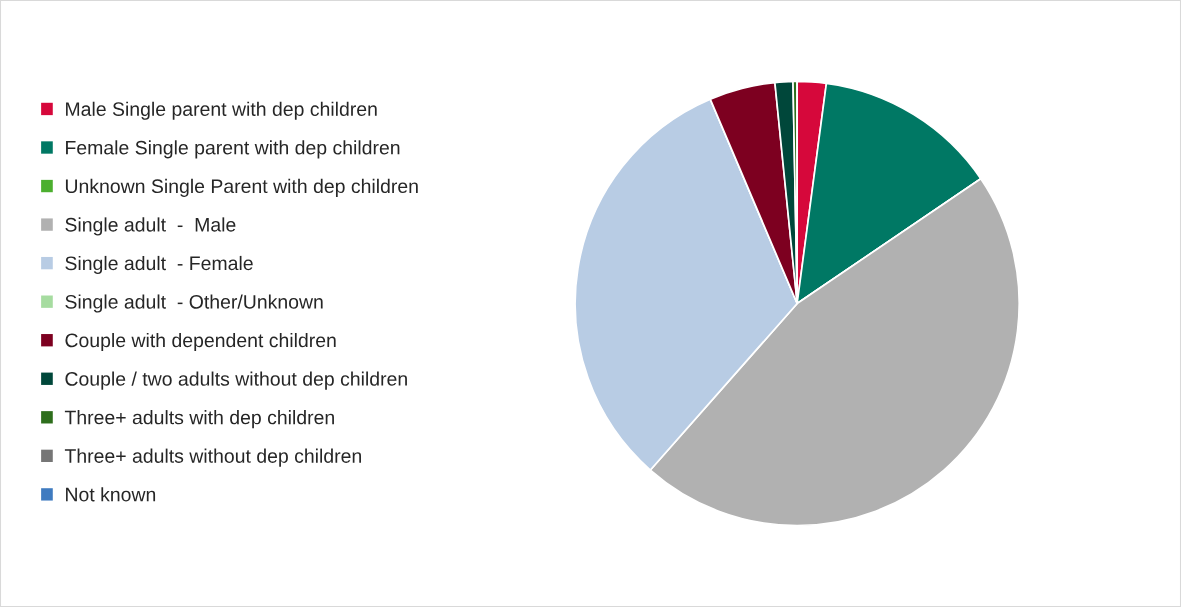  Describe the element at coordinates (236, 380) in the screenshot. I see `legend-label: Couple / two adults without dep children` at that location.